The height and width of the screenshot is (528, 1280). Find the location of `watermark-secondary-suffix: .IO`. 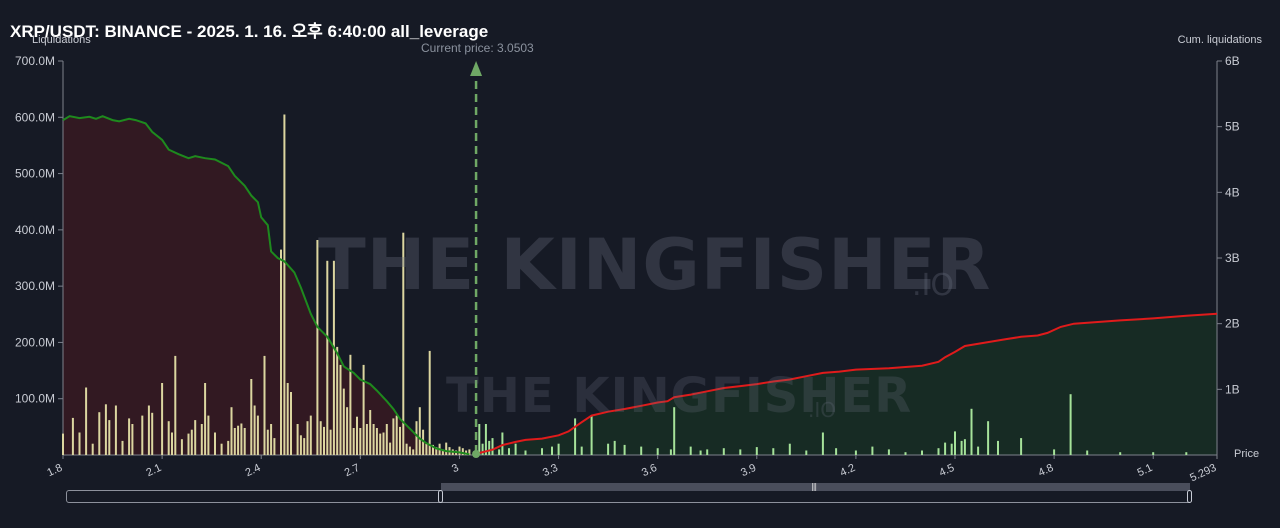

watermark-secondary-suffix: .IO is located at coordinates (822, 410).